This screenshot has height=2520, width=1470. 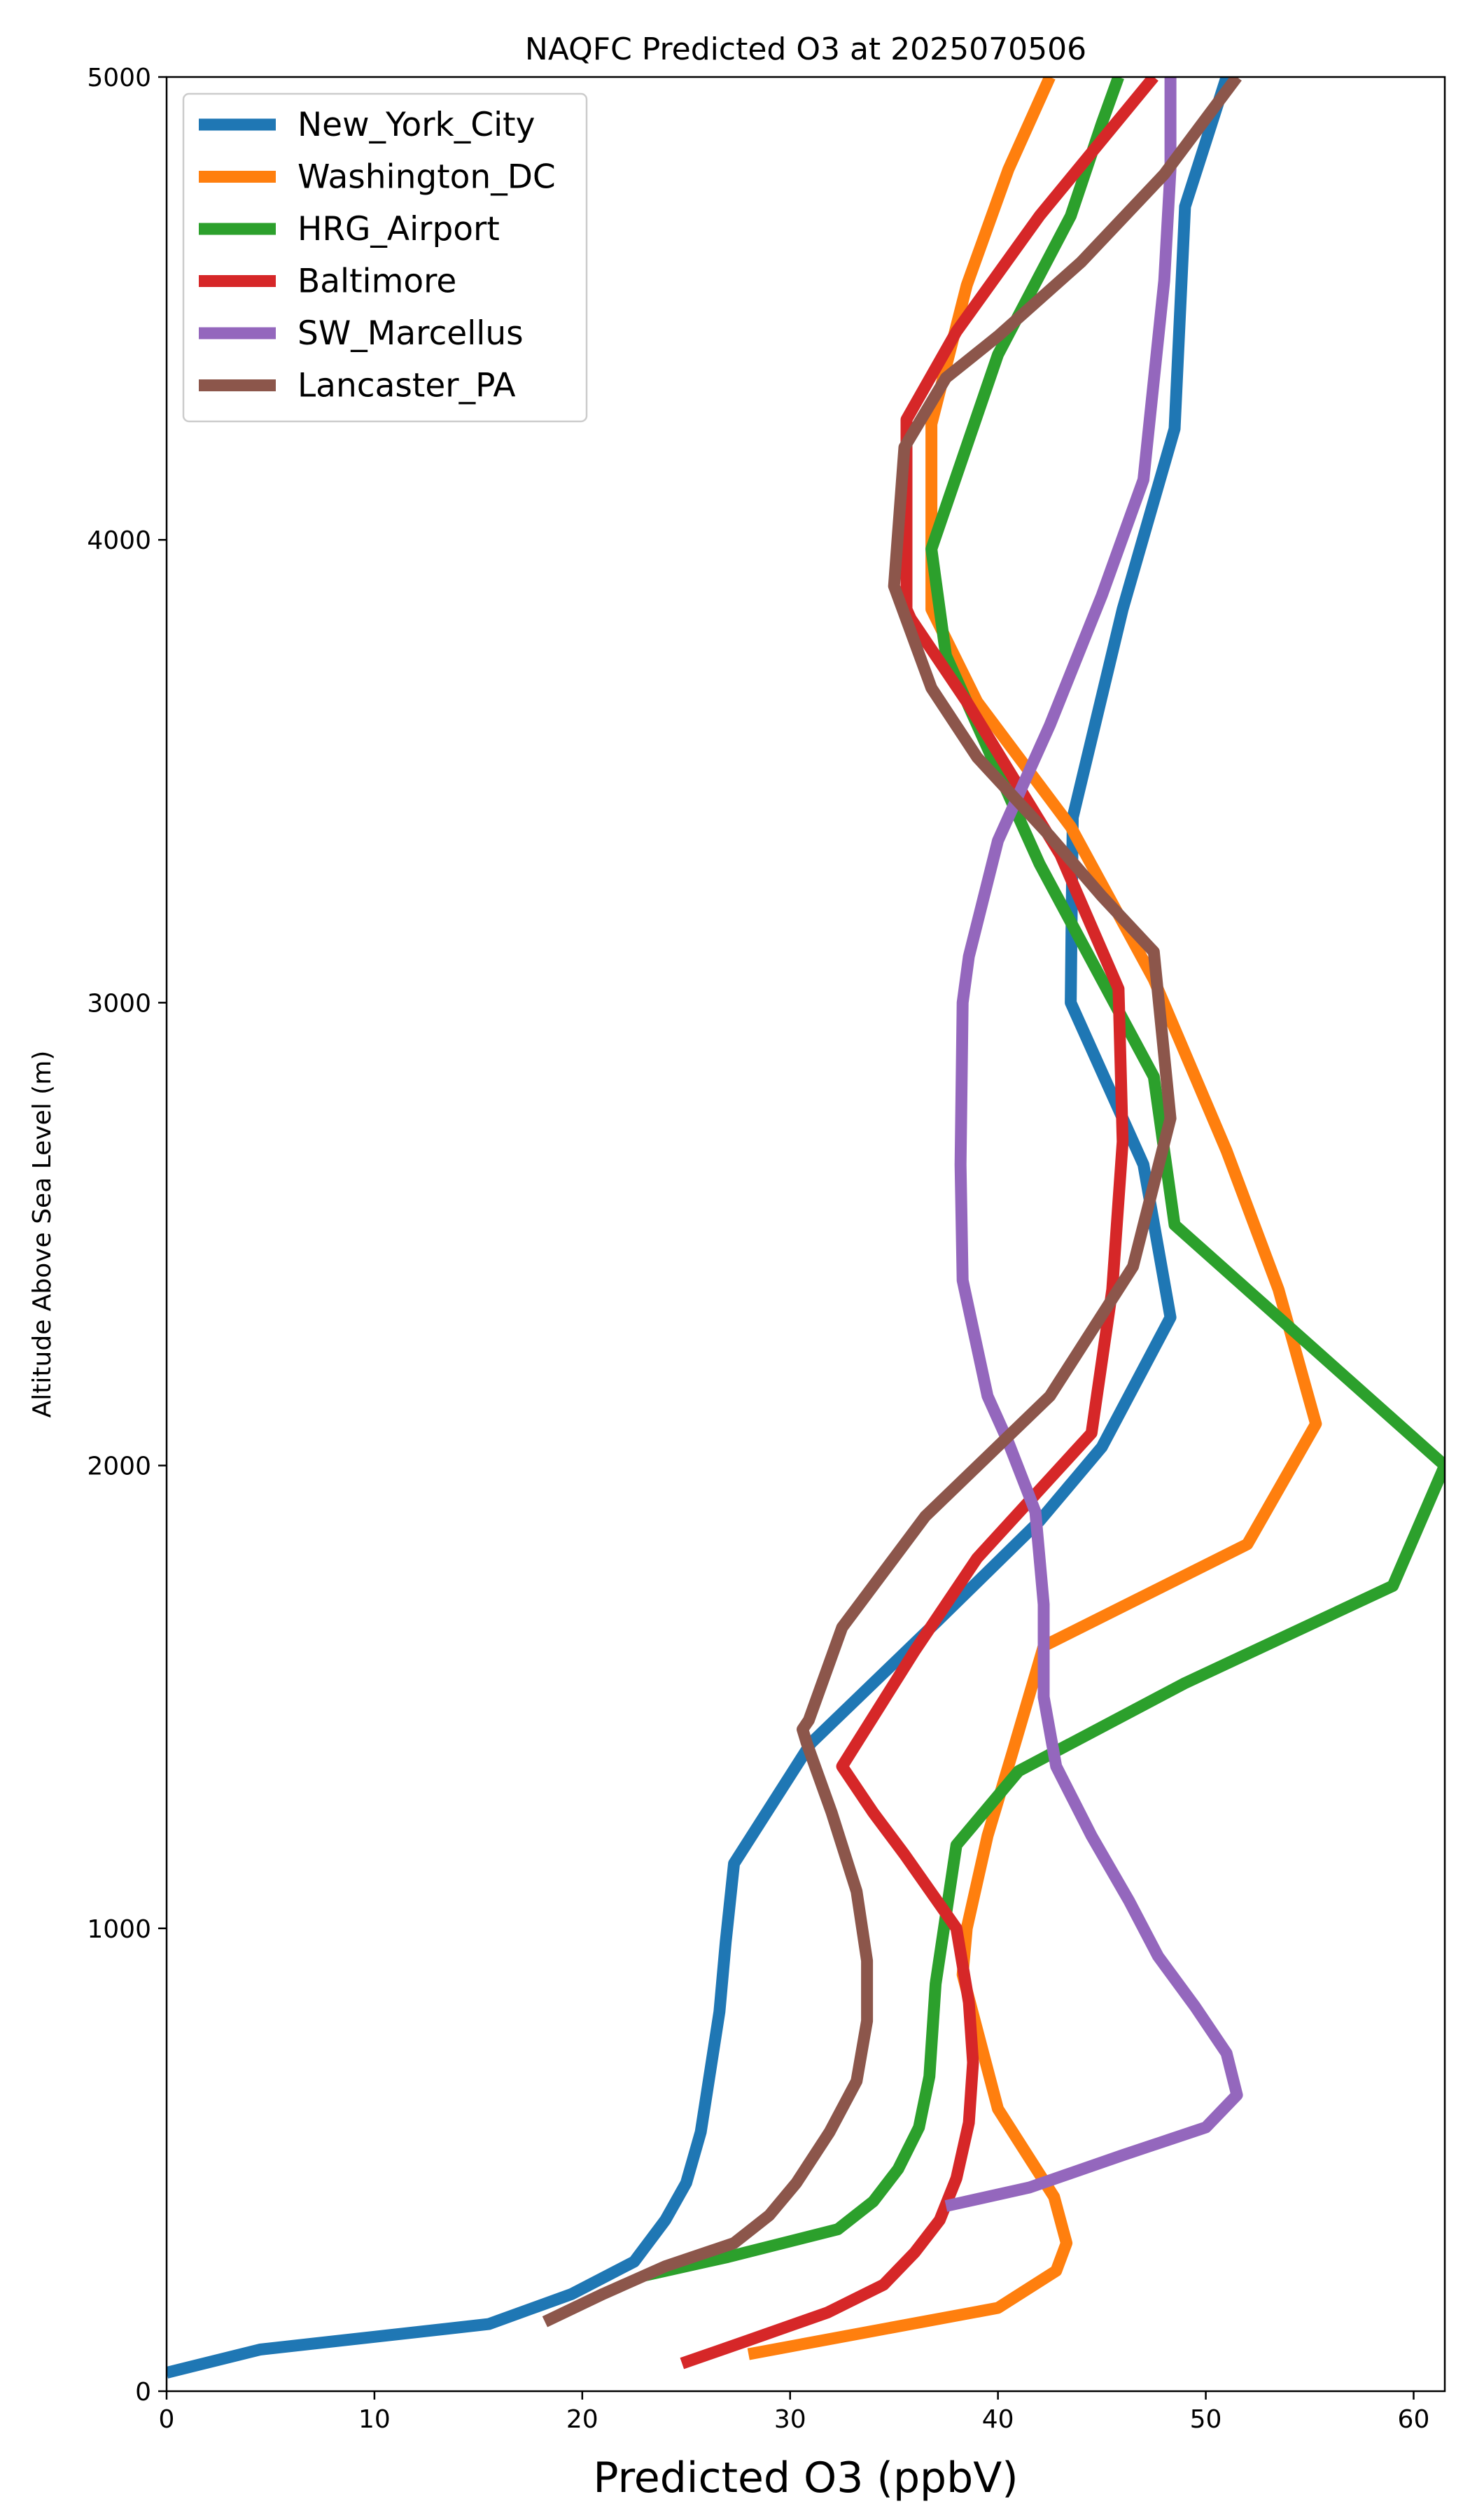 I want to click on y-tick-label-5: 5000, so click(x=119, y=78).